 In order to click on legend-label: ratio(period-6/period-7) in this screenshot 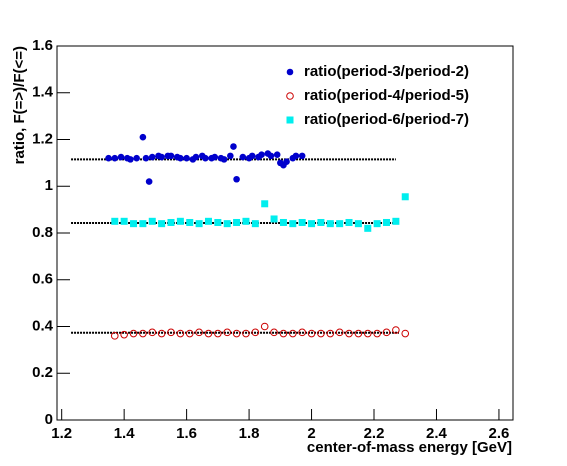, I will do `click(386, 119)`.